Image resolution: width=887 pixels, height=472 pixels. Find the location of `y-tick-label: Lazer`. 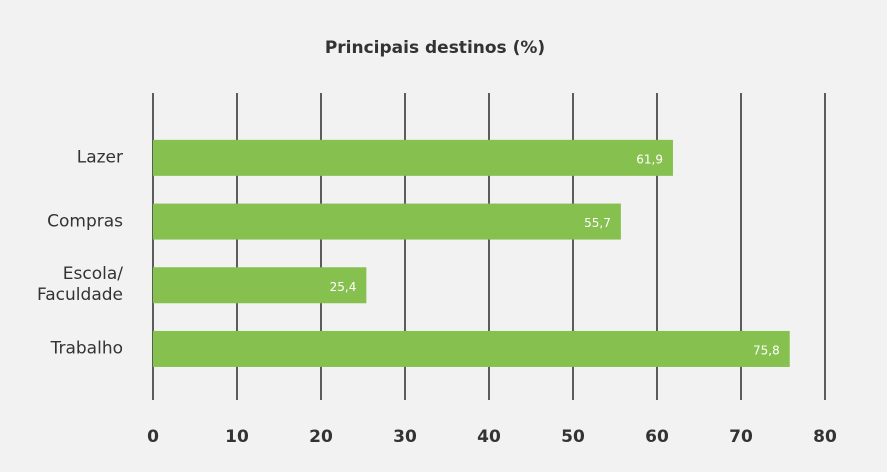

y-tick-label: Lazer is located at coordinates (99, 157).